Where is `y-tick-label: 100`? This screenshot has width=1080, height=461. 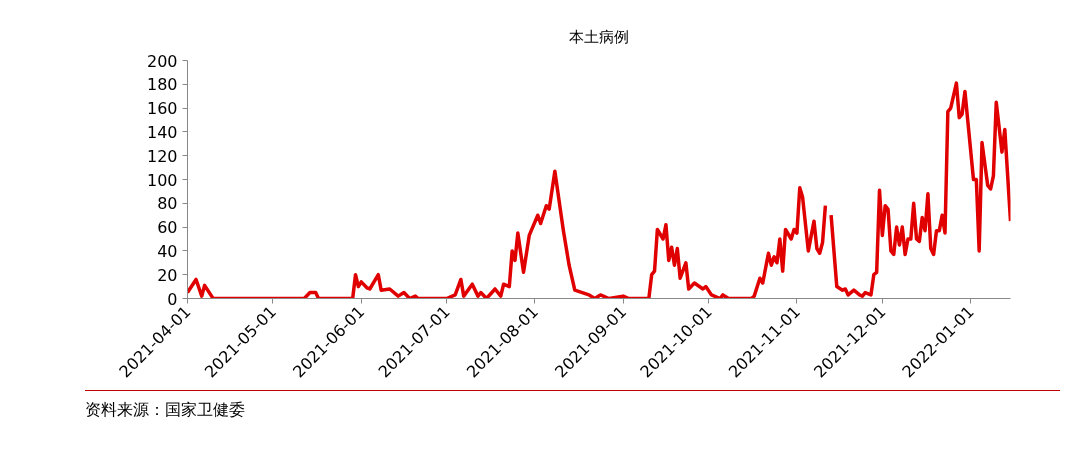 y-tick-label: 100 is located at coordinates (162, 180).